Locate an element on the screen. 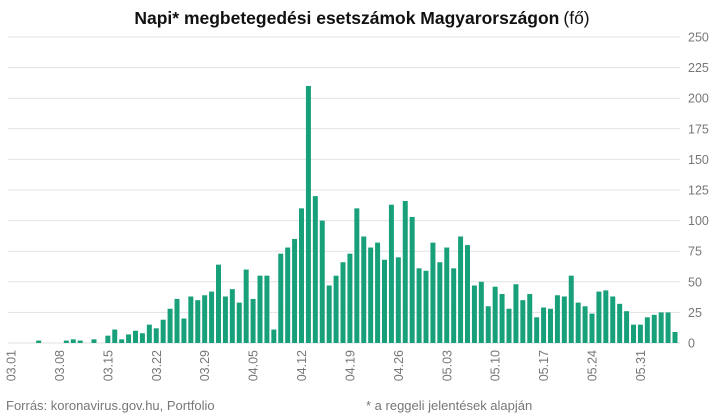 This screenshot has height=416, width=724. x-tick-label: 04.12 is located at coordinates (302, 365).